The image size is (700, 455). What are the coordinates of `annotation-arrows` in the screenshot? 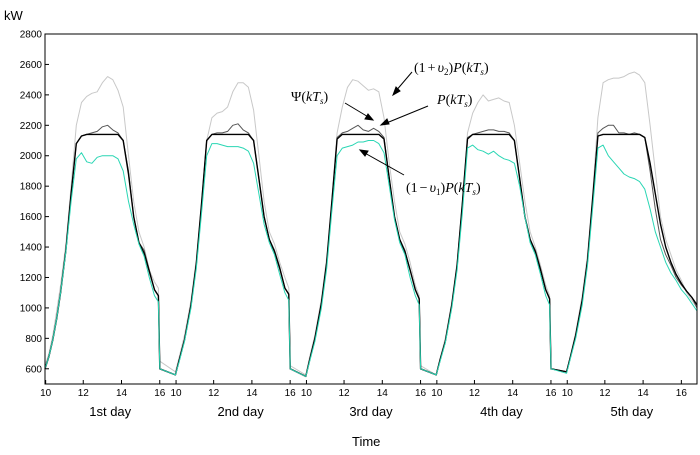 It's located at (386, 123).